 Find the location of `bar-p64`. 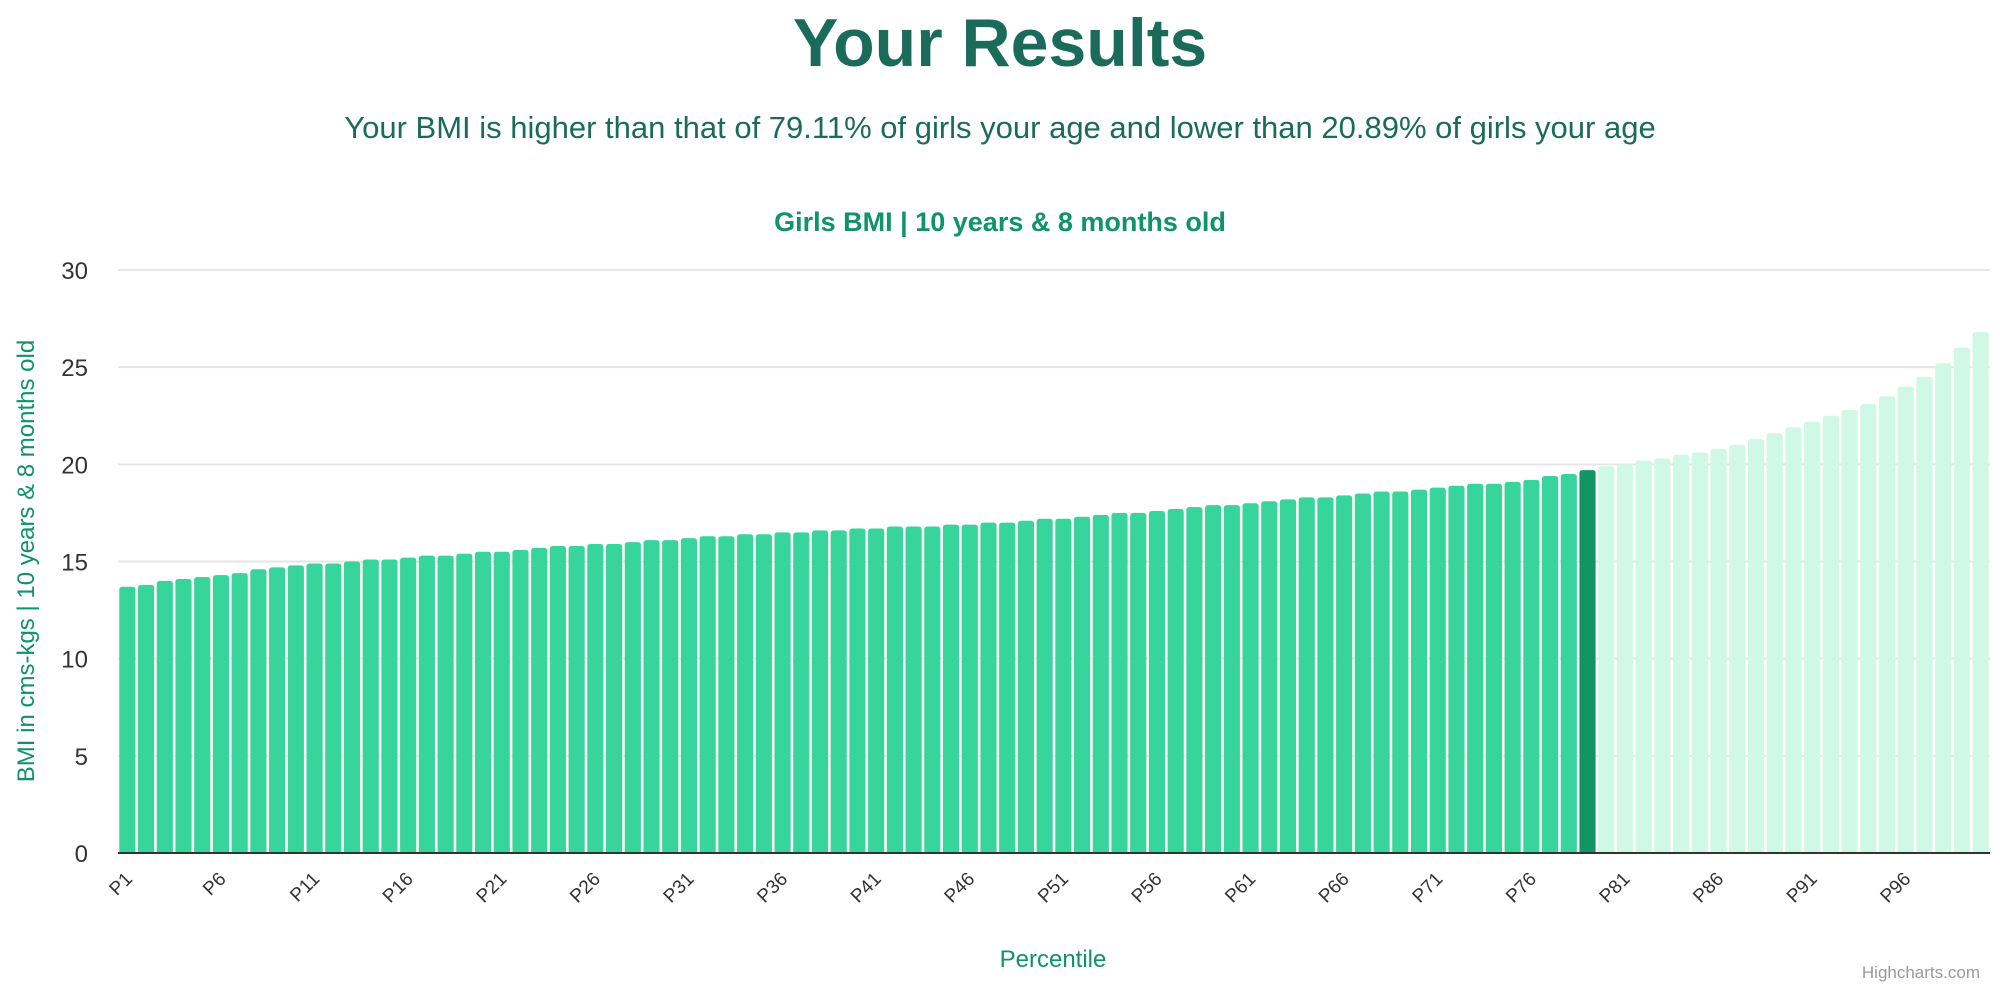

bar-p64 is located at coordinates (1306, 675).